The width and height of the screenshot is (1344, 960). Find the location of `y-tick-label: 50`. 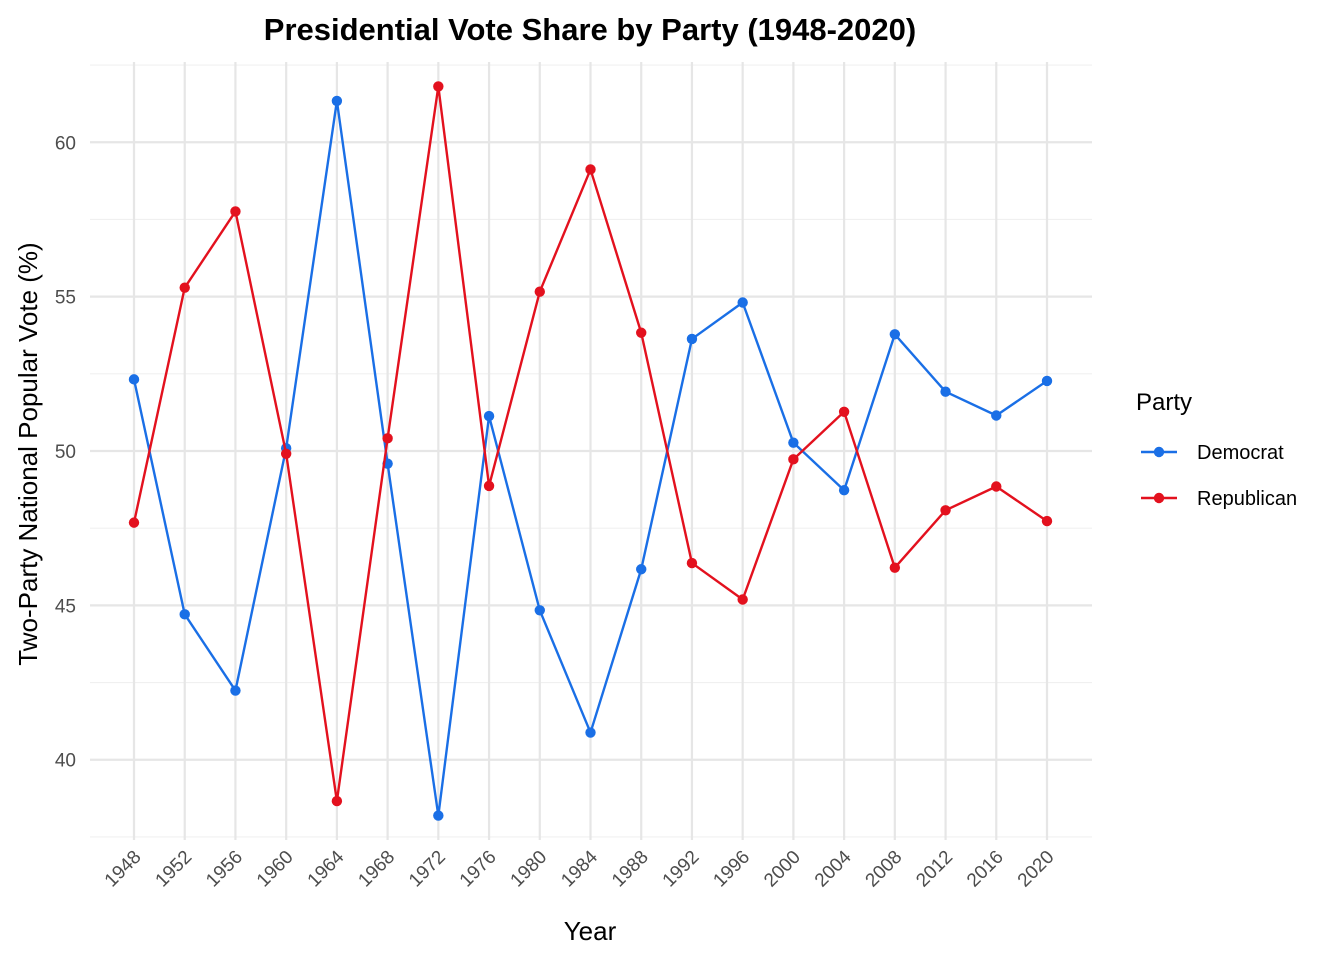

y-tick-label: 50 is located at coordinates (65, 452).